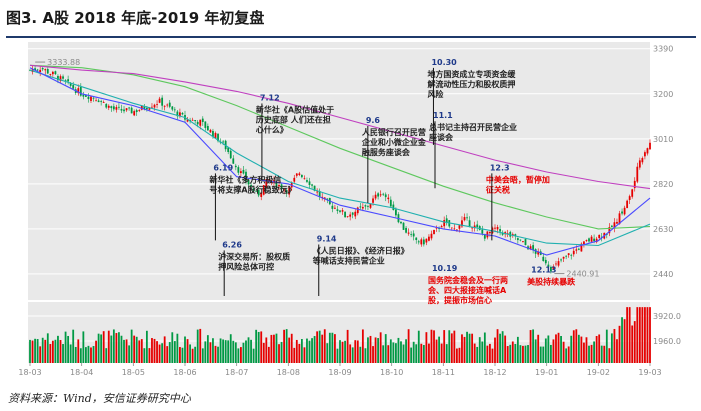 Image resolution: width=701 pixels, height=411 pixels. I want to click on price-value-label: 2440.91, so click(582, 274).